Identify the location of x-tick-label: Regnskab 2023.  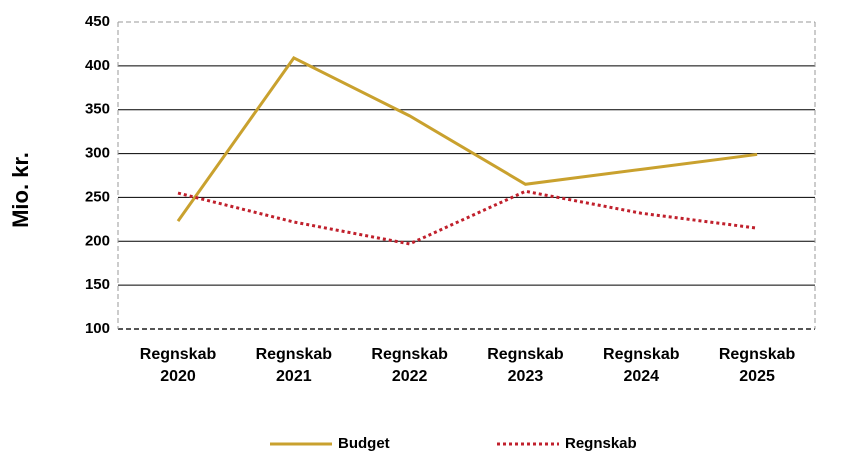
(525, 365).